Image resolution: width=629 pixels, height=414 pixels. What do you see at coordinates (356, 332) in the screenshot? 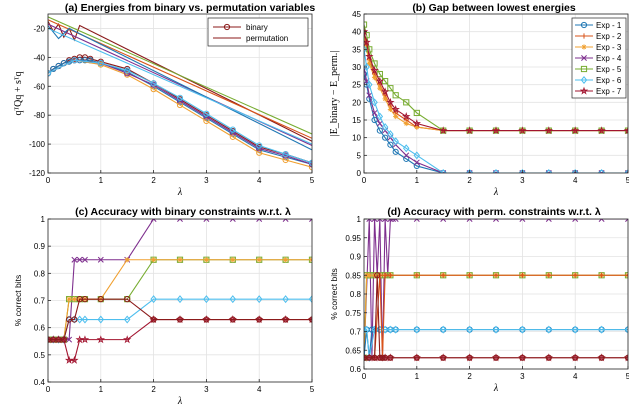
I see `y-tick-label: 0.7` at bounding box center [356, 332].